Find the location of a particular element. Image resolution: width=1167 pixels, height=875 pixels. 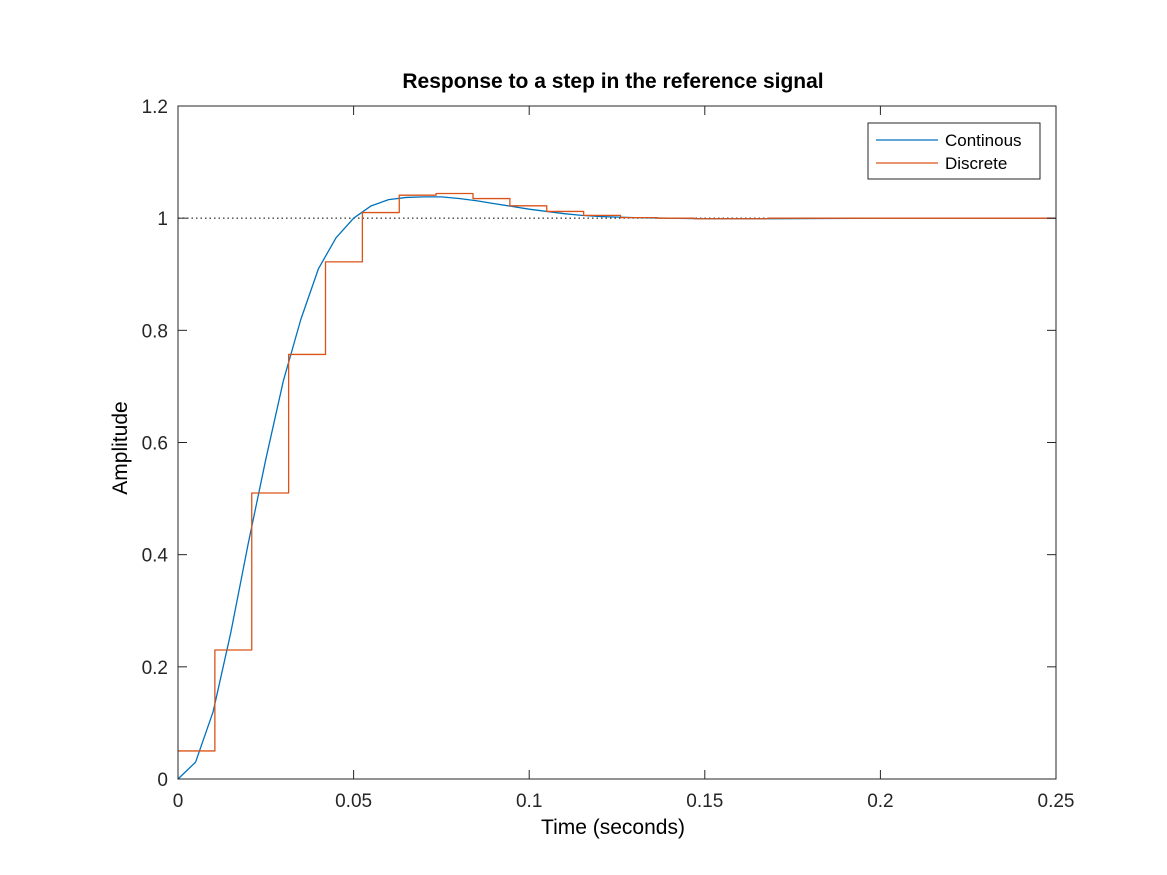

x-axis-label: Time (seconds) is located at coordinates (613, 827).